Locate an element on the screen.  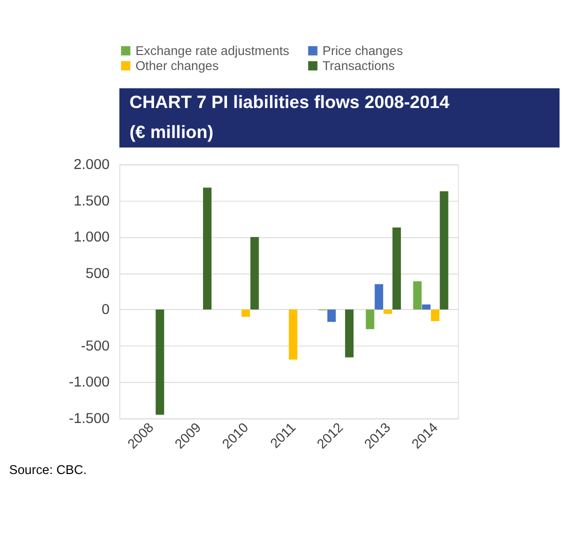
source-note: Source: CBC. is located at coordinates (48, 469).